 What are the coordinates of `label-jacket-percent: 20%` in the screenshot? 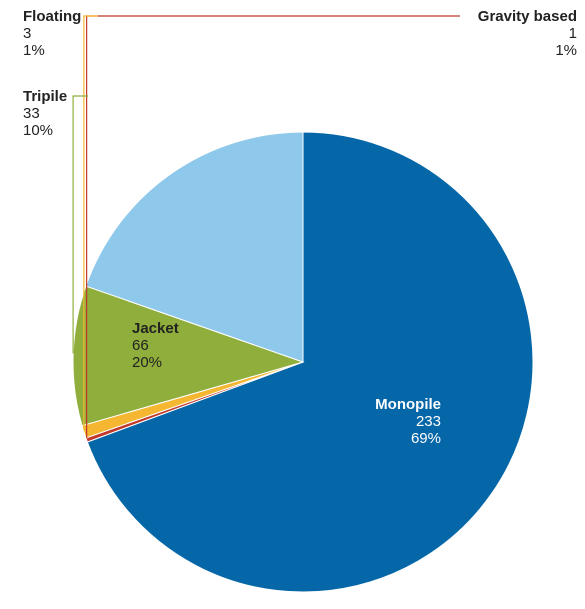 It's located at (147, 362).